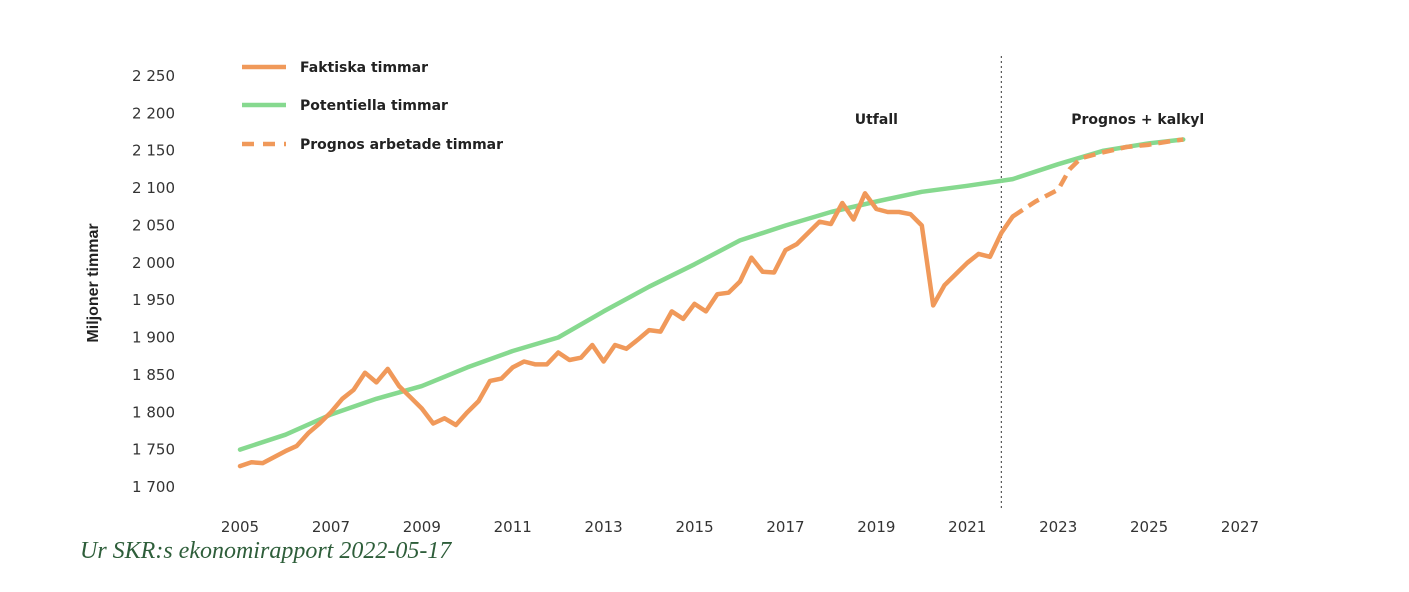  What do you see at coordinates (967, 527) in the screenshot?
I see `x-tick-label: 2021` at bounding box center [967, 527].